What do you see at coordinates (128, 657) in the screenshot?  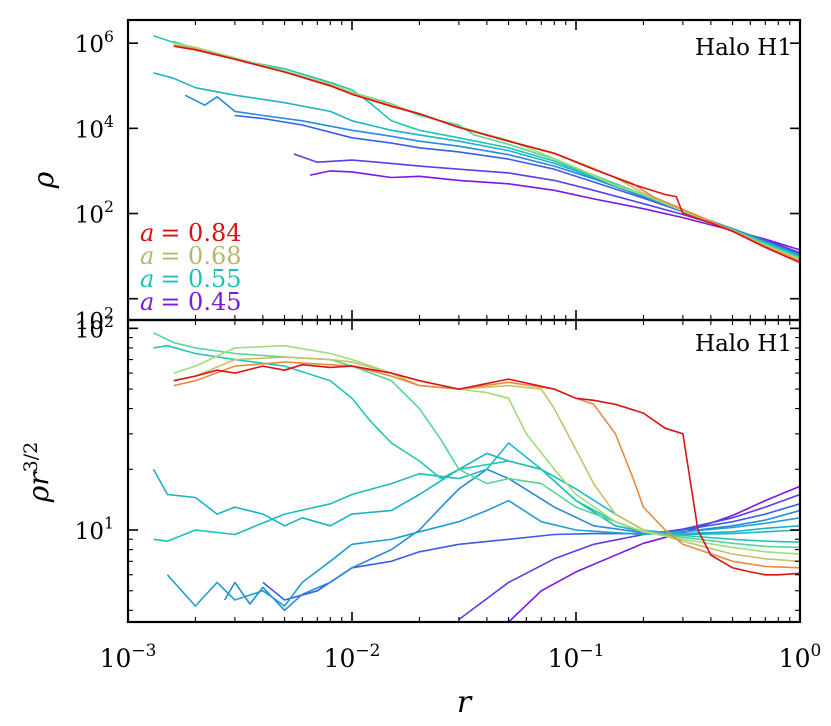 I see `x-tick-label: 10⁻³` at bounding box center [128, 657].